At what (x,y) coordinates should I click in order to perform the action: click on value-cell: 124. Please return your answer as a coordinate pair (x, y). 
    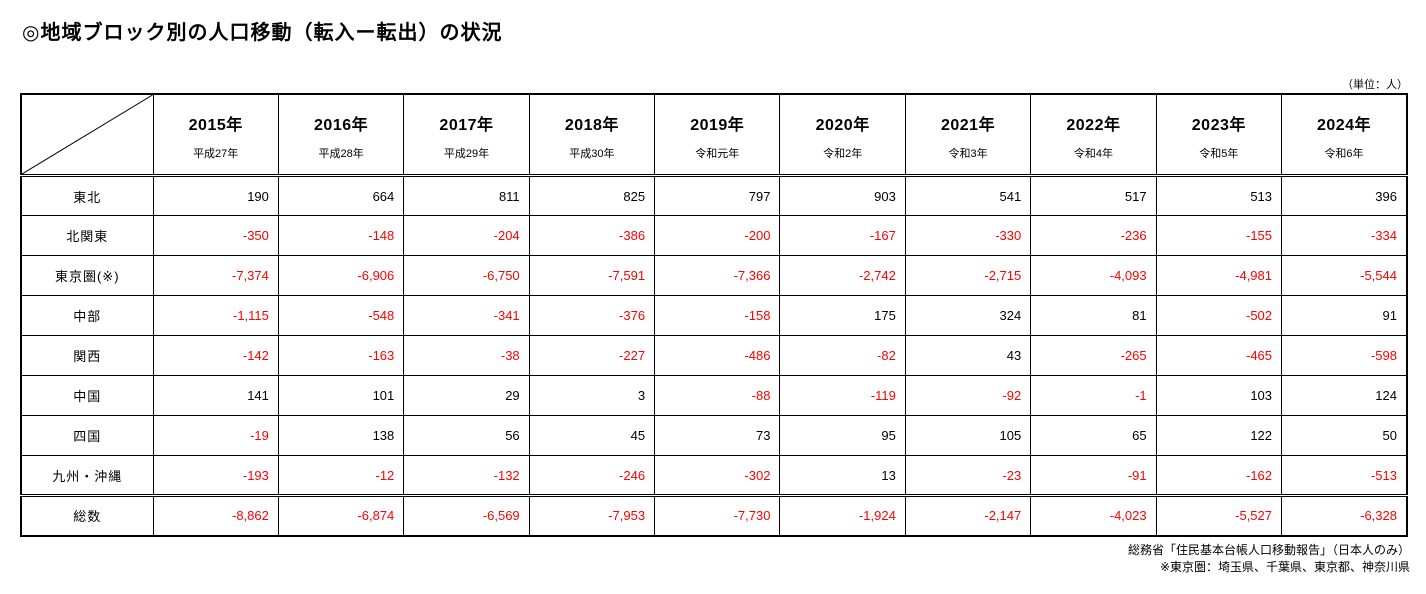
    Looking at the image, I should click on (1344, 395).